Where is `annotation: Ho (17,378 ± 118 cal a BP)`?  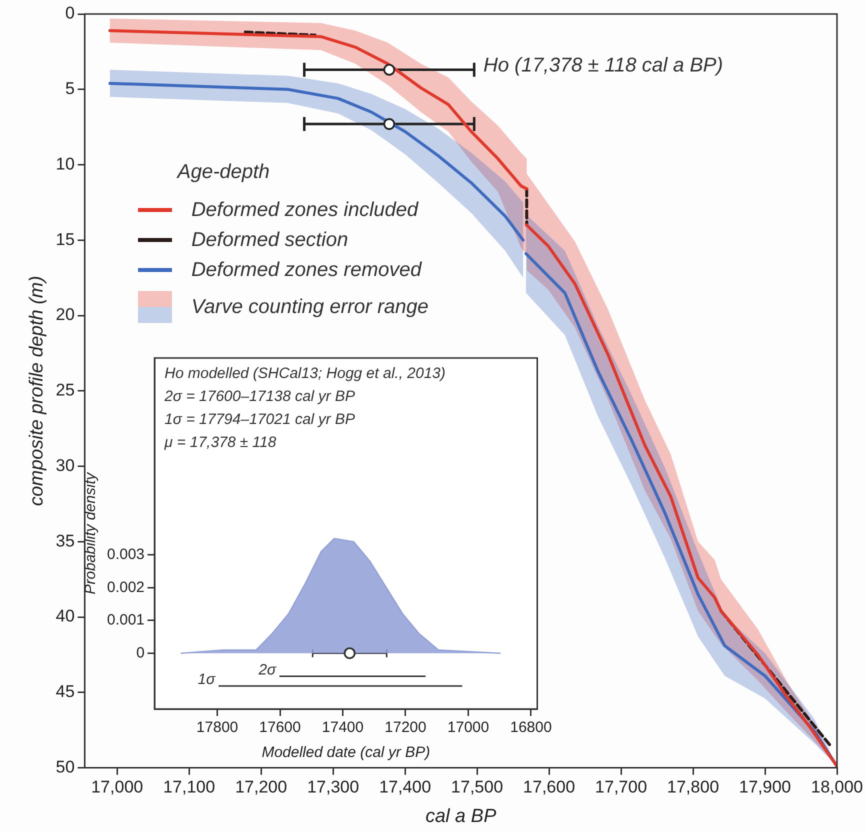
annotation: Ho (17,378 ± 118 cal a BP) is located at coordinates (603, 65).